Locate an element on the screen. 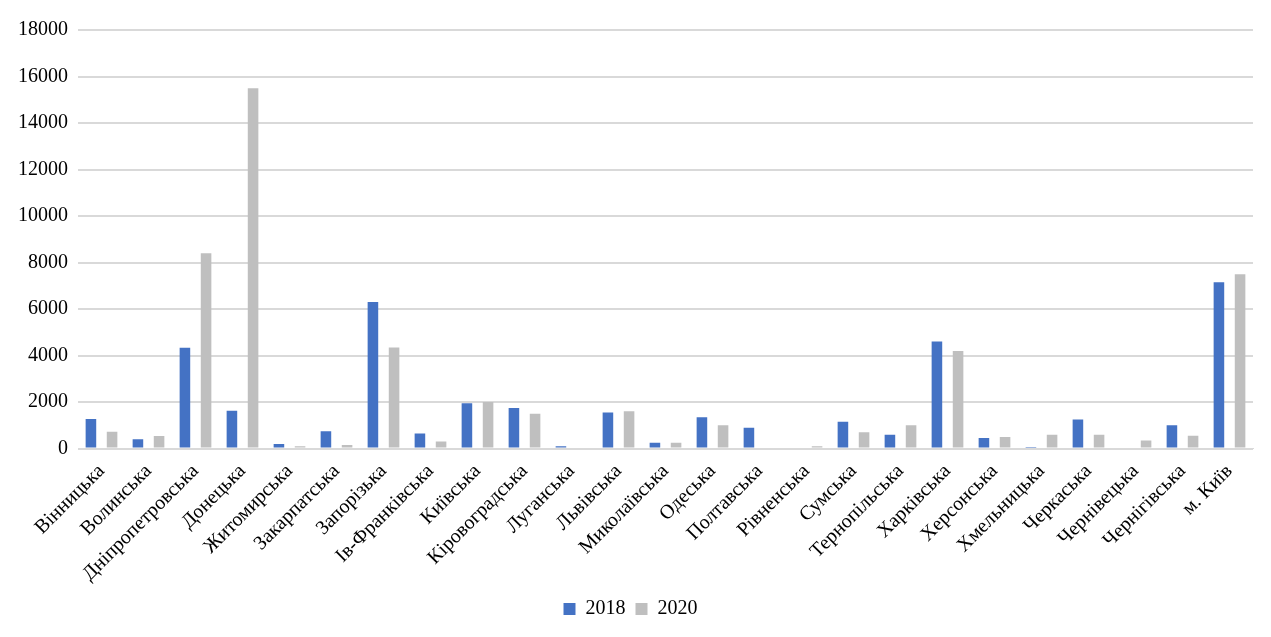  y-tick-label: 4000 is located at coordinates (48, 353).